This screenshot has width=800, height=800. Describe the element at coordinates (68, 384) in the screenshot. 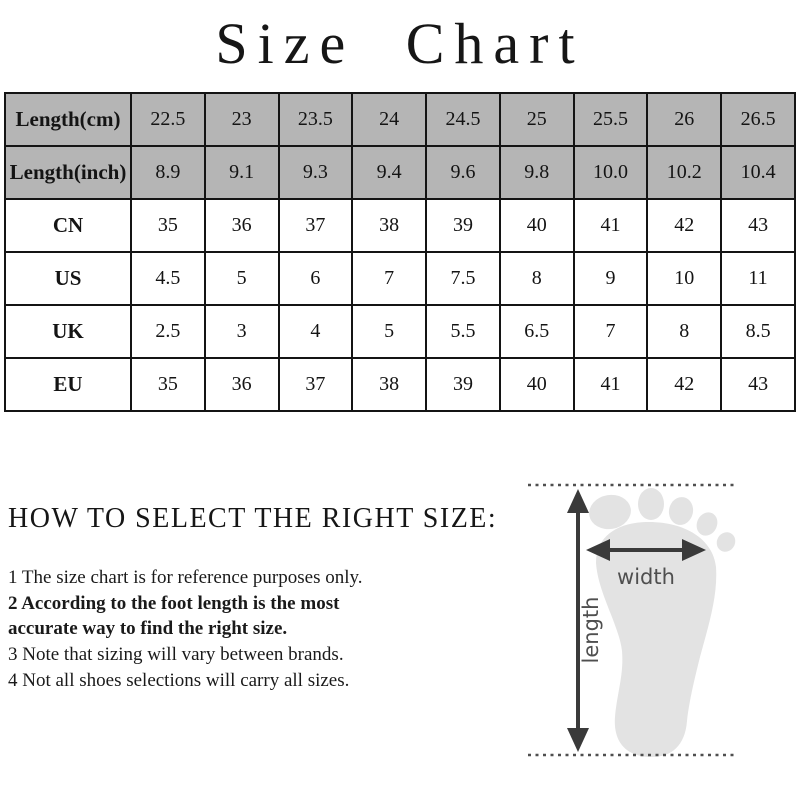

I see `row-label: EU` at that location.